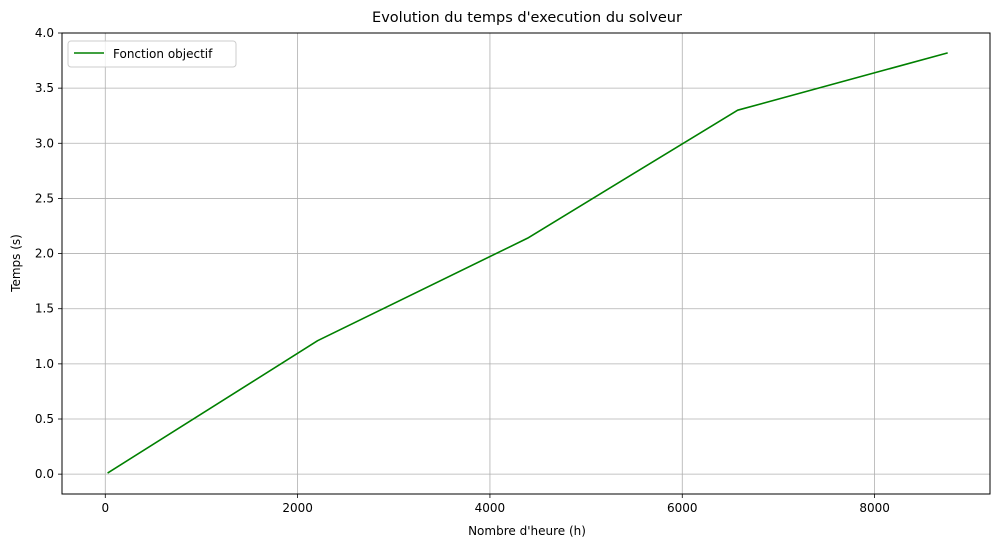 This screenshot has height=547, width=1001. I want to click on x-axis-label: Nombre d'heure (h), so click(527, 531).